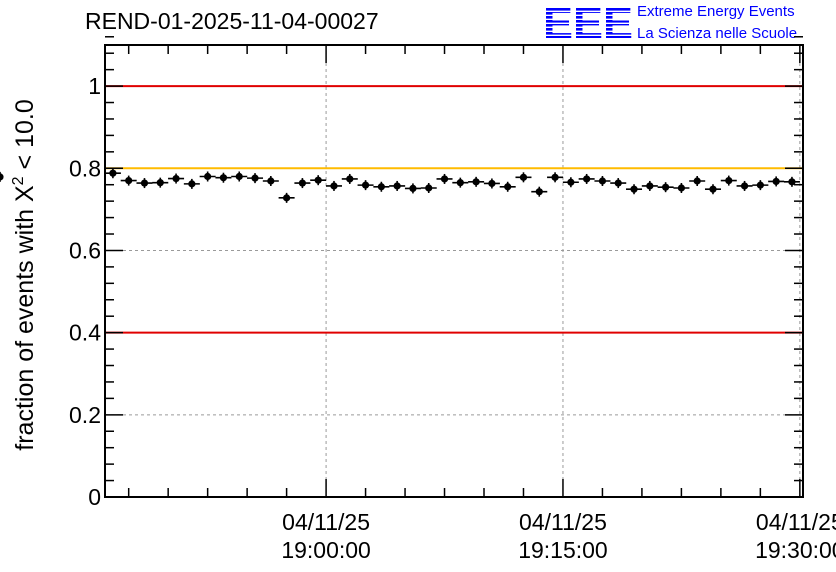 The height and width of the screenshot is (572, 836). I want to click on x-tick-label-time: 19:00:00, so click(326, 550).